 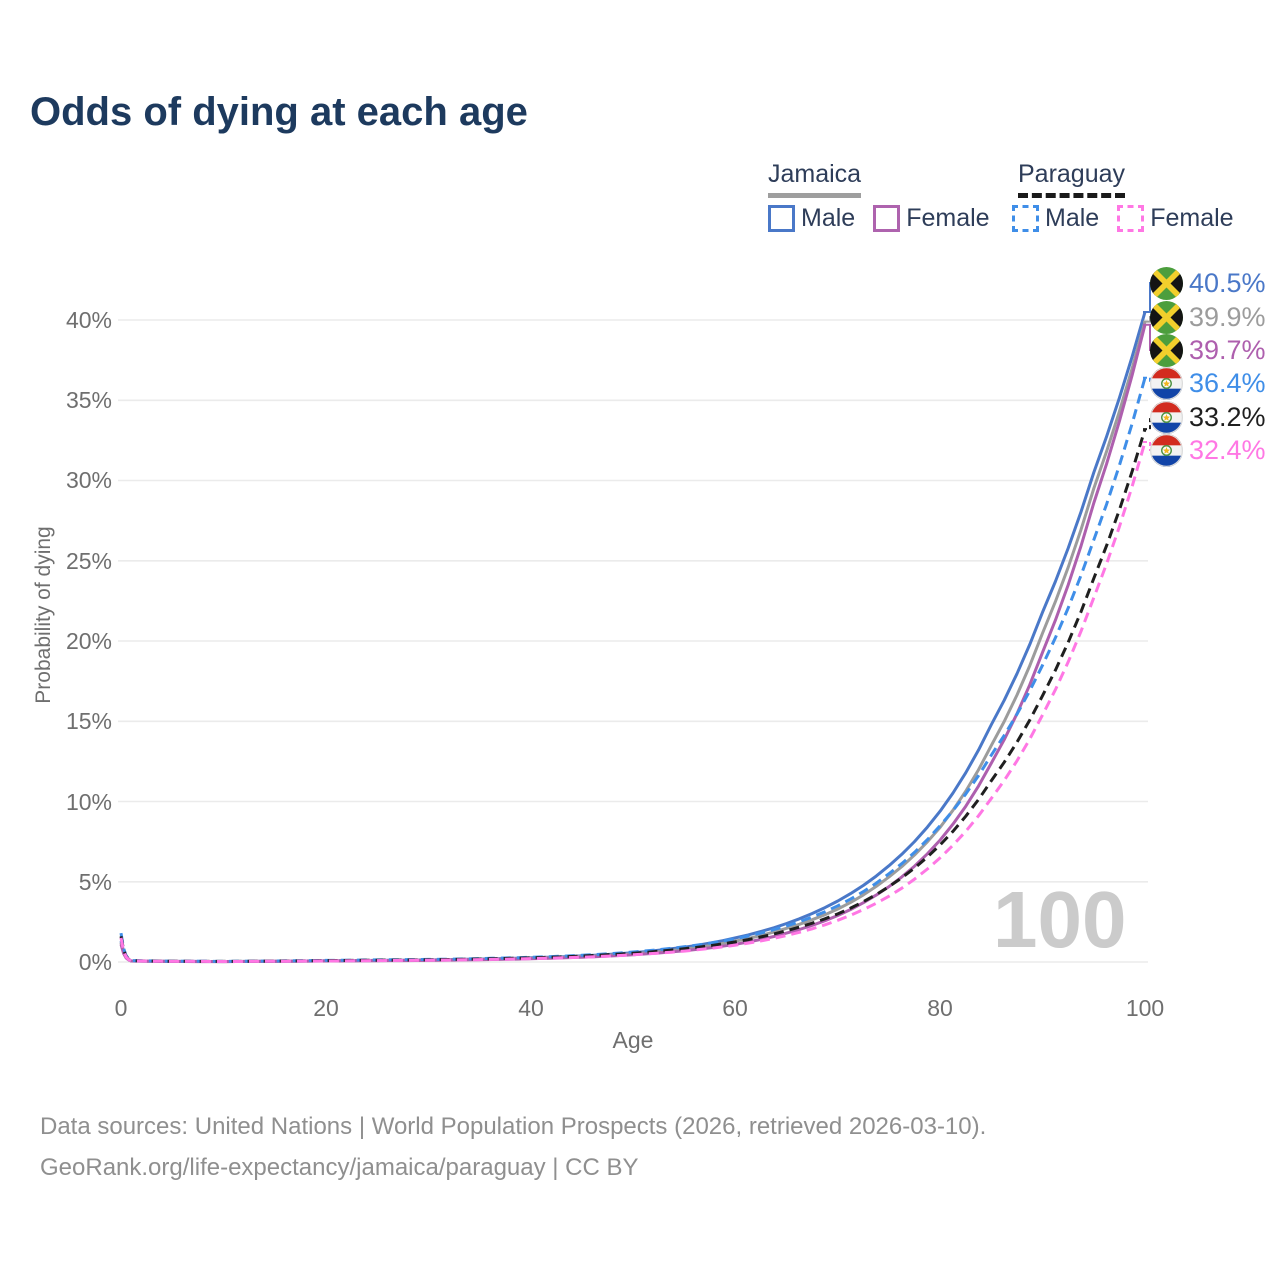 What do you see at coordinates (1025, 218) in the screenshot?
I see `paraguay-male-swatch-icon` at bounding box center [1025, 218].